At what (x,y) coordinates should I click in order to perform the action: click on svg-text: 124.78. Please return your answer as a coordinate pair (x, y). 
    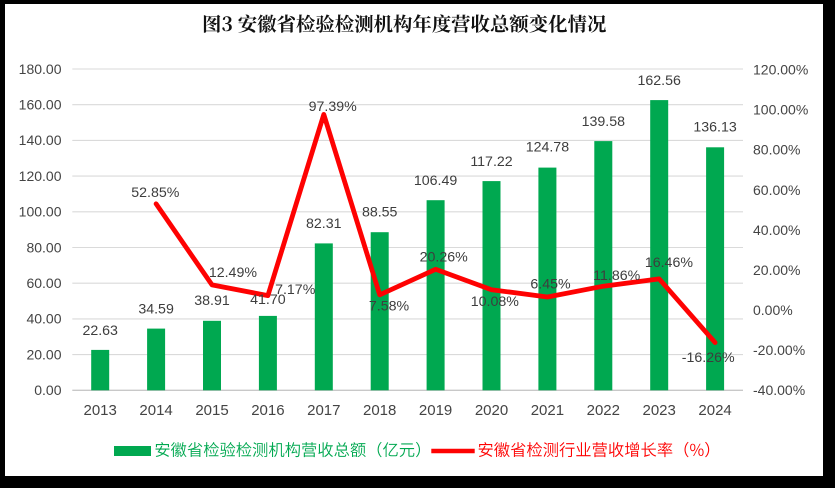
    Looking at the image, I should click on (548, 148).